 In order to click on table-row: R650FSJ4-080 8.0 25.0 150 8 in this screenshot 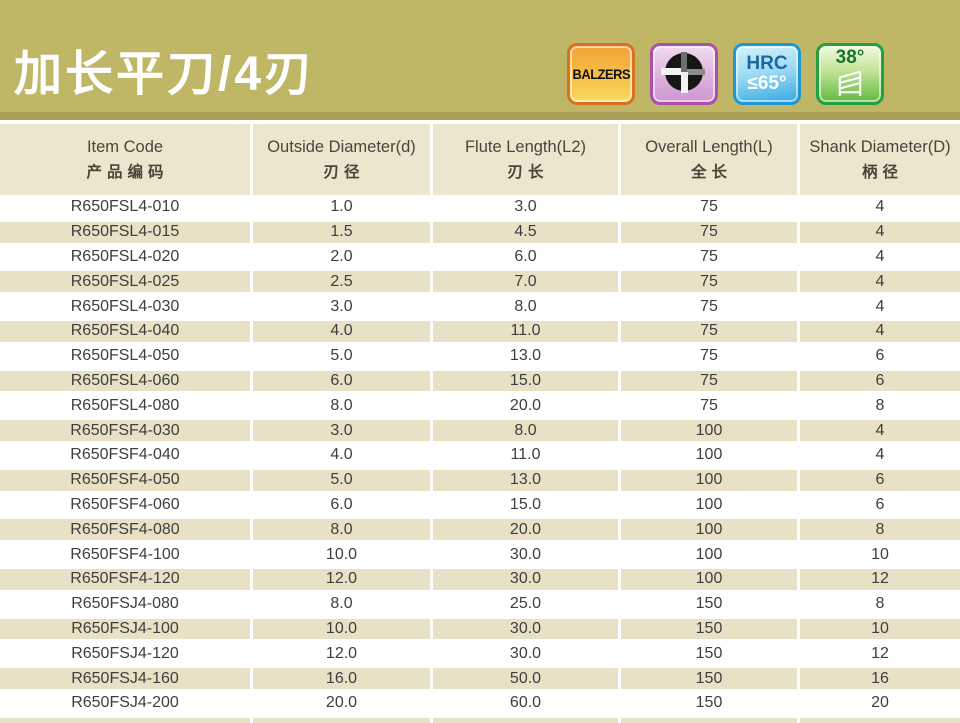, I will do `click(480, 604)`.